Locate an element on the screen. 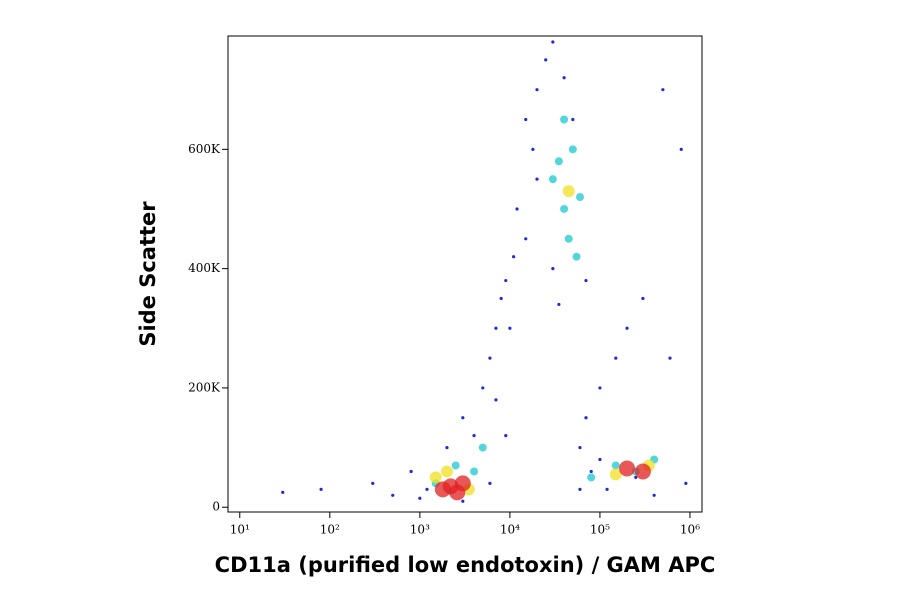 This screenshot has width=900, height=594. y-tick-label: 400K is located at coordinates (204, 268).